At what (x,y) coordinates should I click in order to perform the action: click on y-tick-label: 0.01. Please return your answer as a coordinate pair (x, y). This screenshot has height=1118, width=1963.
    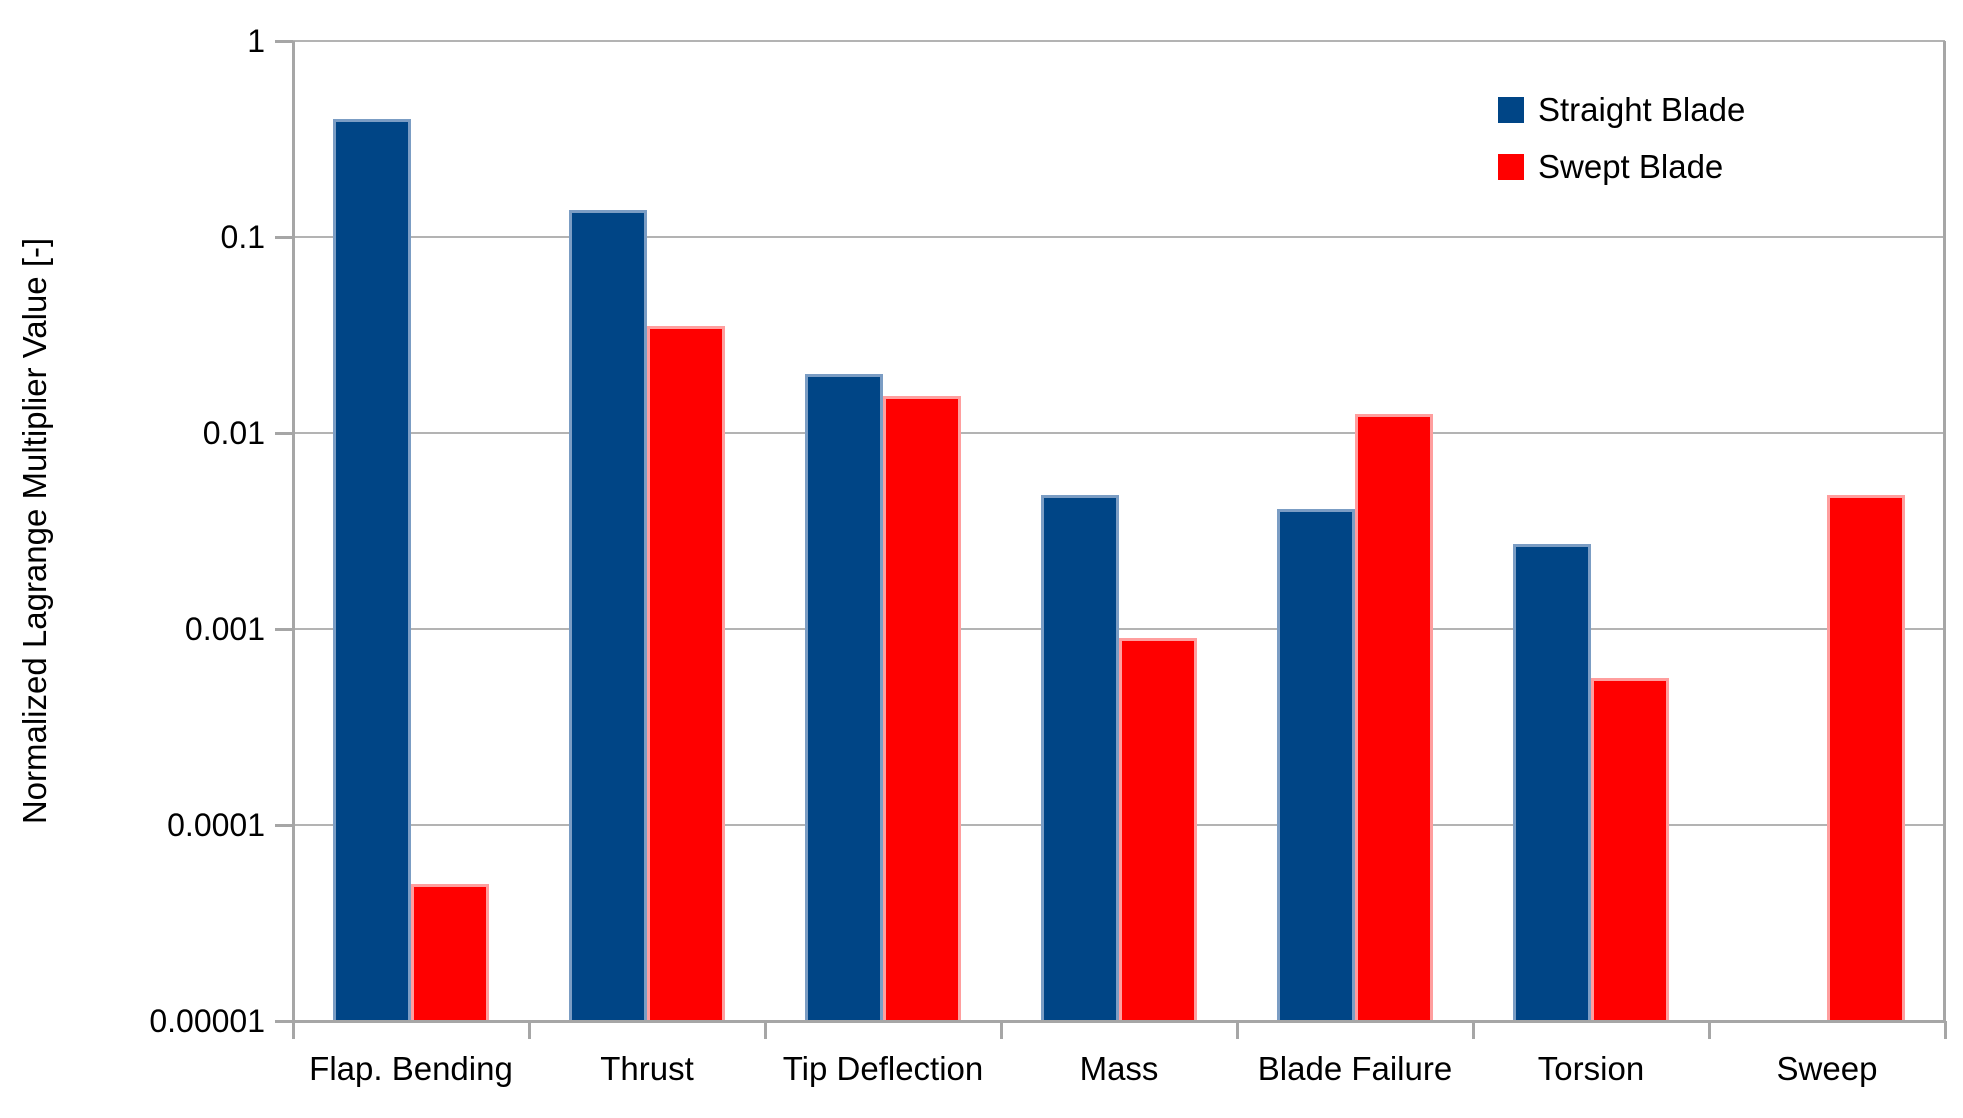
    Looking at the image, I should click on (233, 433).